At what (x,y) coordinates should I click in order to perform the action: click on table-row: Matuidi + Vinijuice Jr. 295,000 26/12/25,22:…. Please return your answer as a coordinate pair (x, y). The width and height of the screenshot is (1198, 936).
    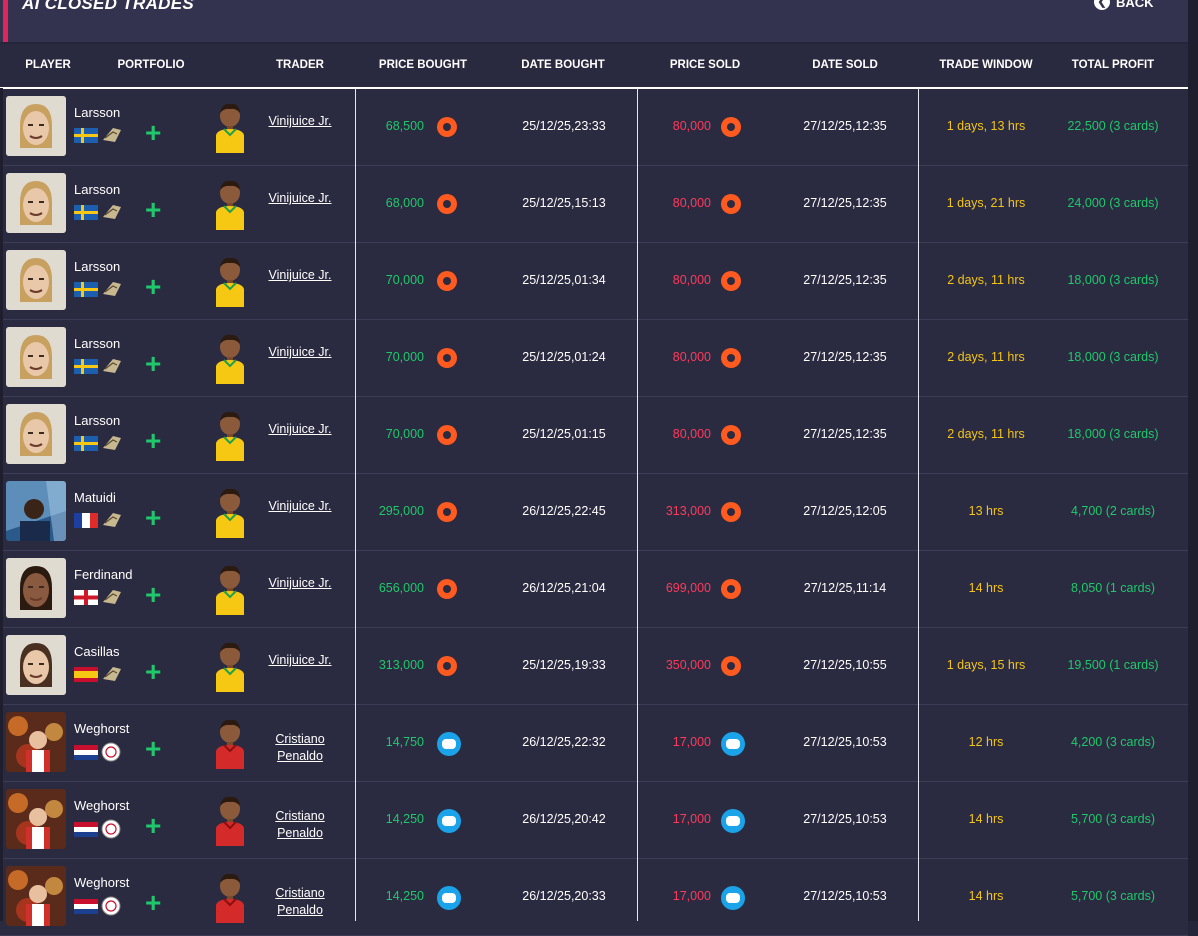
    Looking at the image, I should click on (594, 512).